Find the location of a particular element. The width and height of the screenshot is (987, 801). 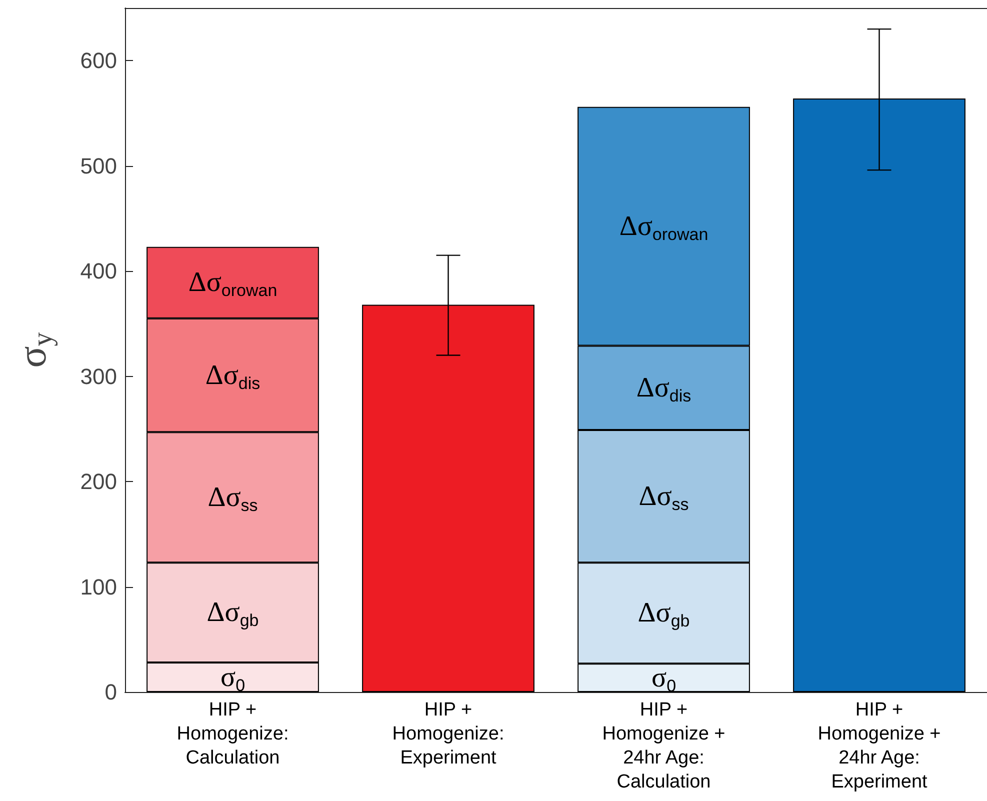

y-tick-label: 400 is located at coordinates (98, 271).